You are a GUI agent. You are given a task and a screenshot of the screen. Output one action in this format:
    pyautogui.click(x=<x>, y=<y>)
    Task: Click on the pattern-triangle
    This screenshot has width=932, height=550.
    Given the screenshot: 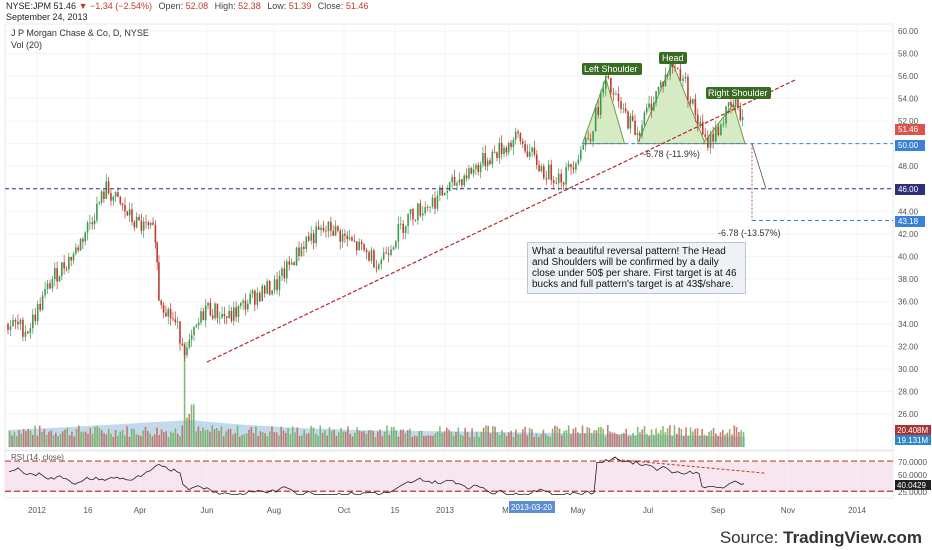 What is the action you would take?
    pyautogui.click(x=671, y=103)
    